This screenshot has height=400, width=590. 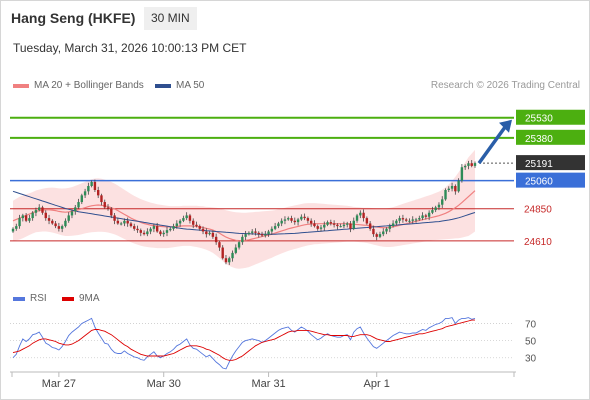 I want to click on legend-ma50-label: MA 50, so click(x=190, y=85).